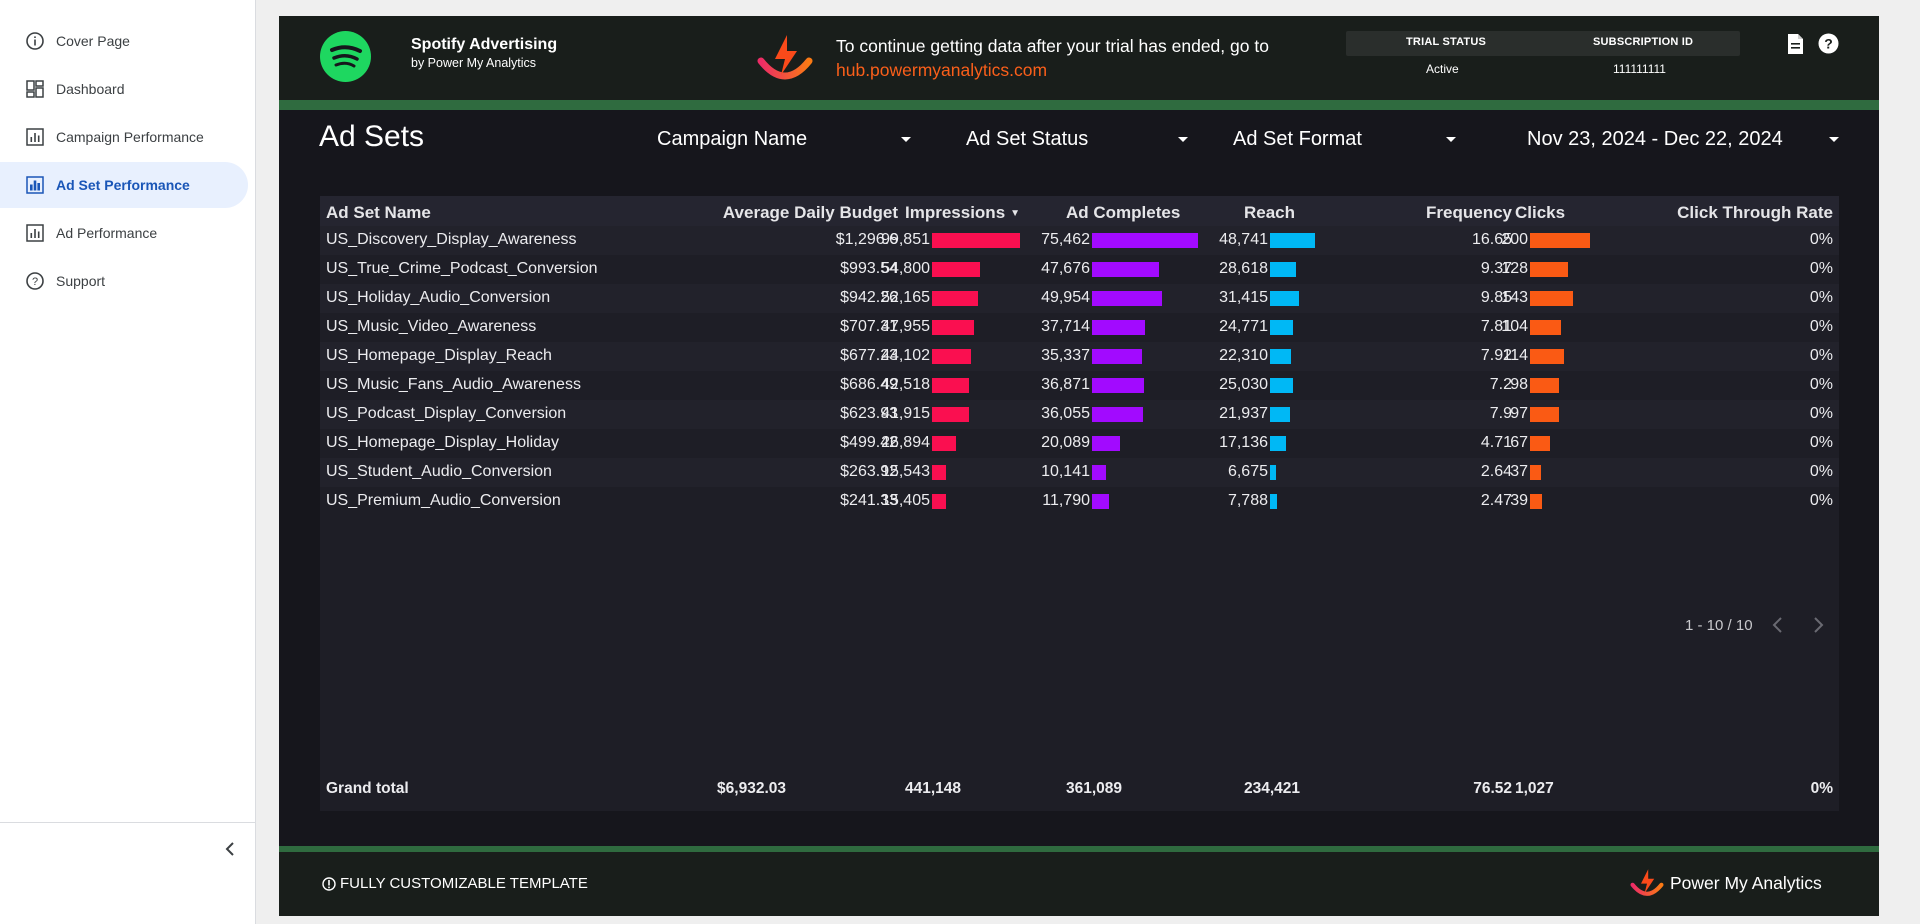 The height and width of the screenshot is (924, 1920). What do you see at coordinates (124, 281) in the screenshot?
I see `sidebar-item-support: ? Support` at bounding box center [124, 281].